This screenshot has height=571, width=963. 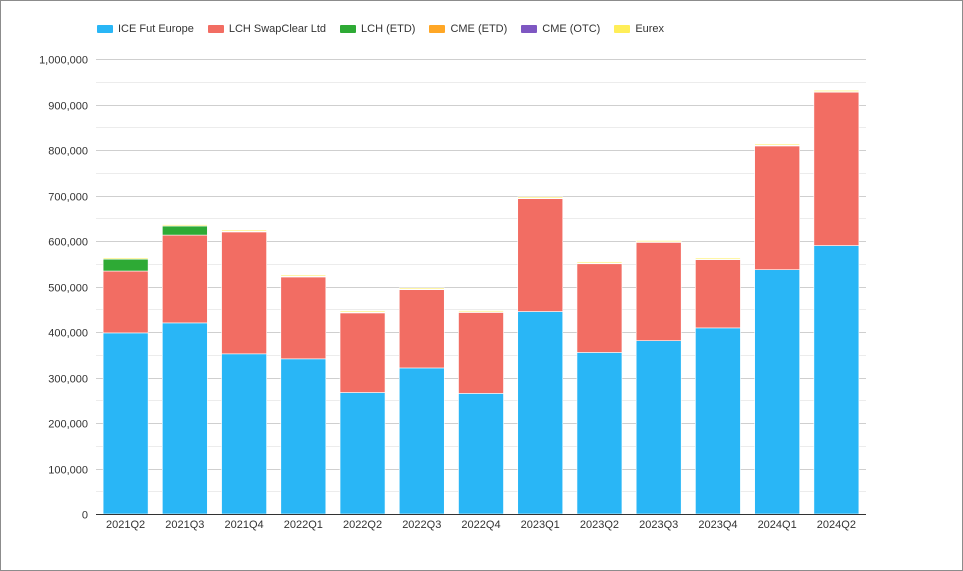 What do you see at coordinates (125, 525) in the screenshot?
I see `x-tick-label: 2021Q2` at bounding box center [125, 525].